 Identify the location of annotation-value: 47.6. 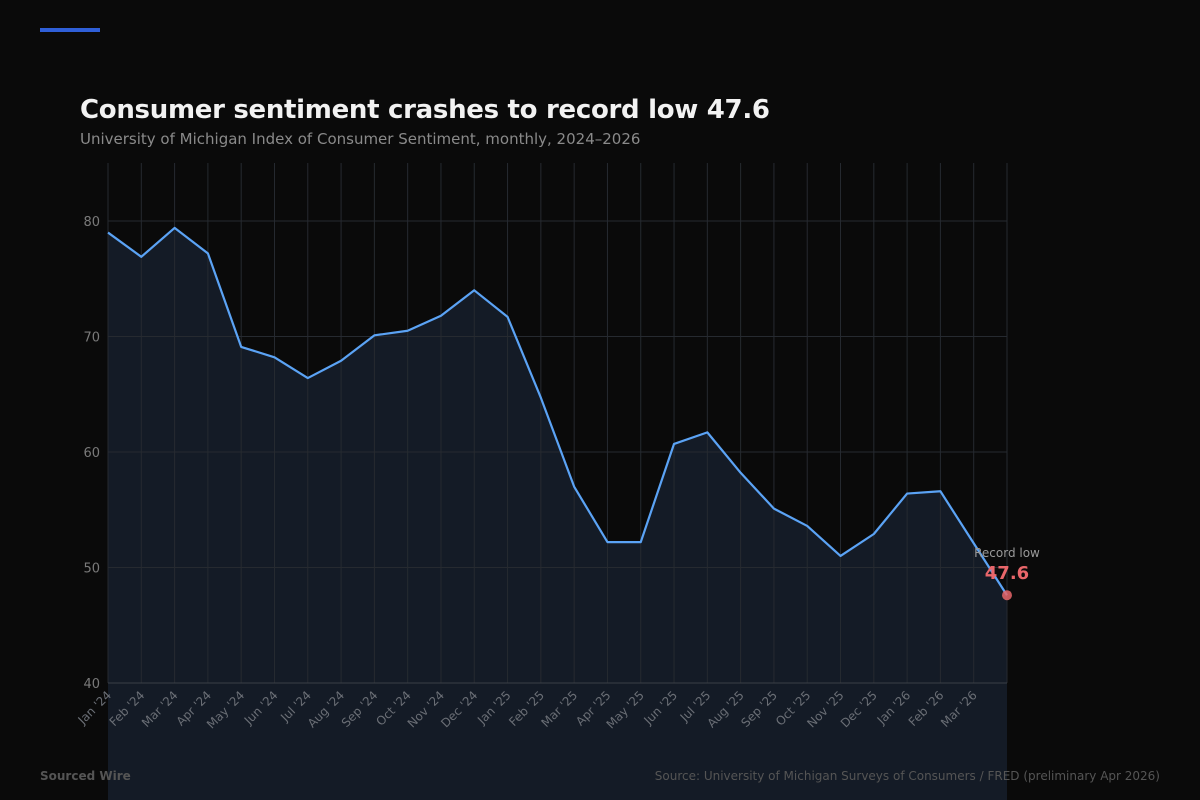
(1007, 573).